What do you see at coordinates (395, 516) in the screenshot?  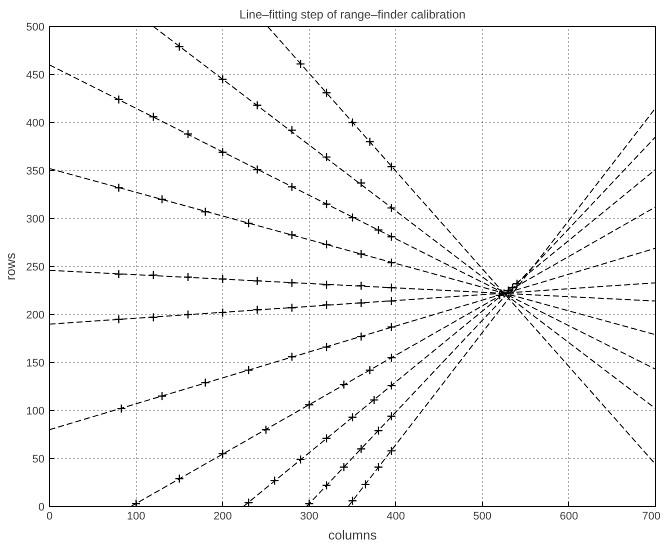 I see `x-tick-label: 400` at bounding box center [395, 516].